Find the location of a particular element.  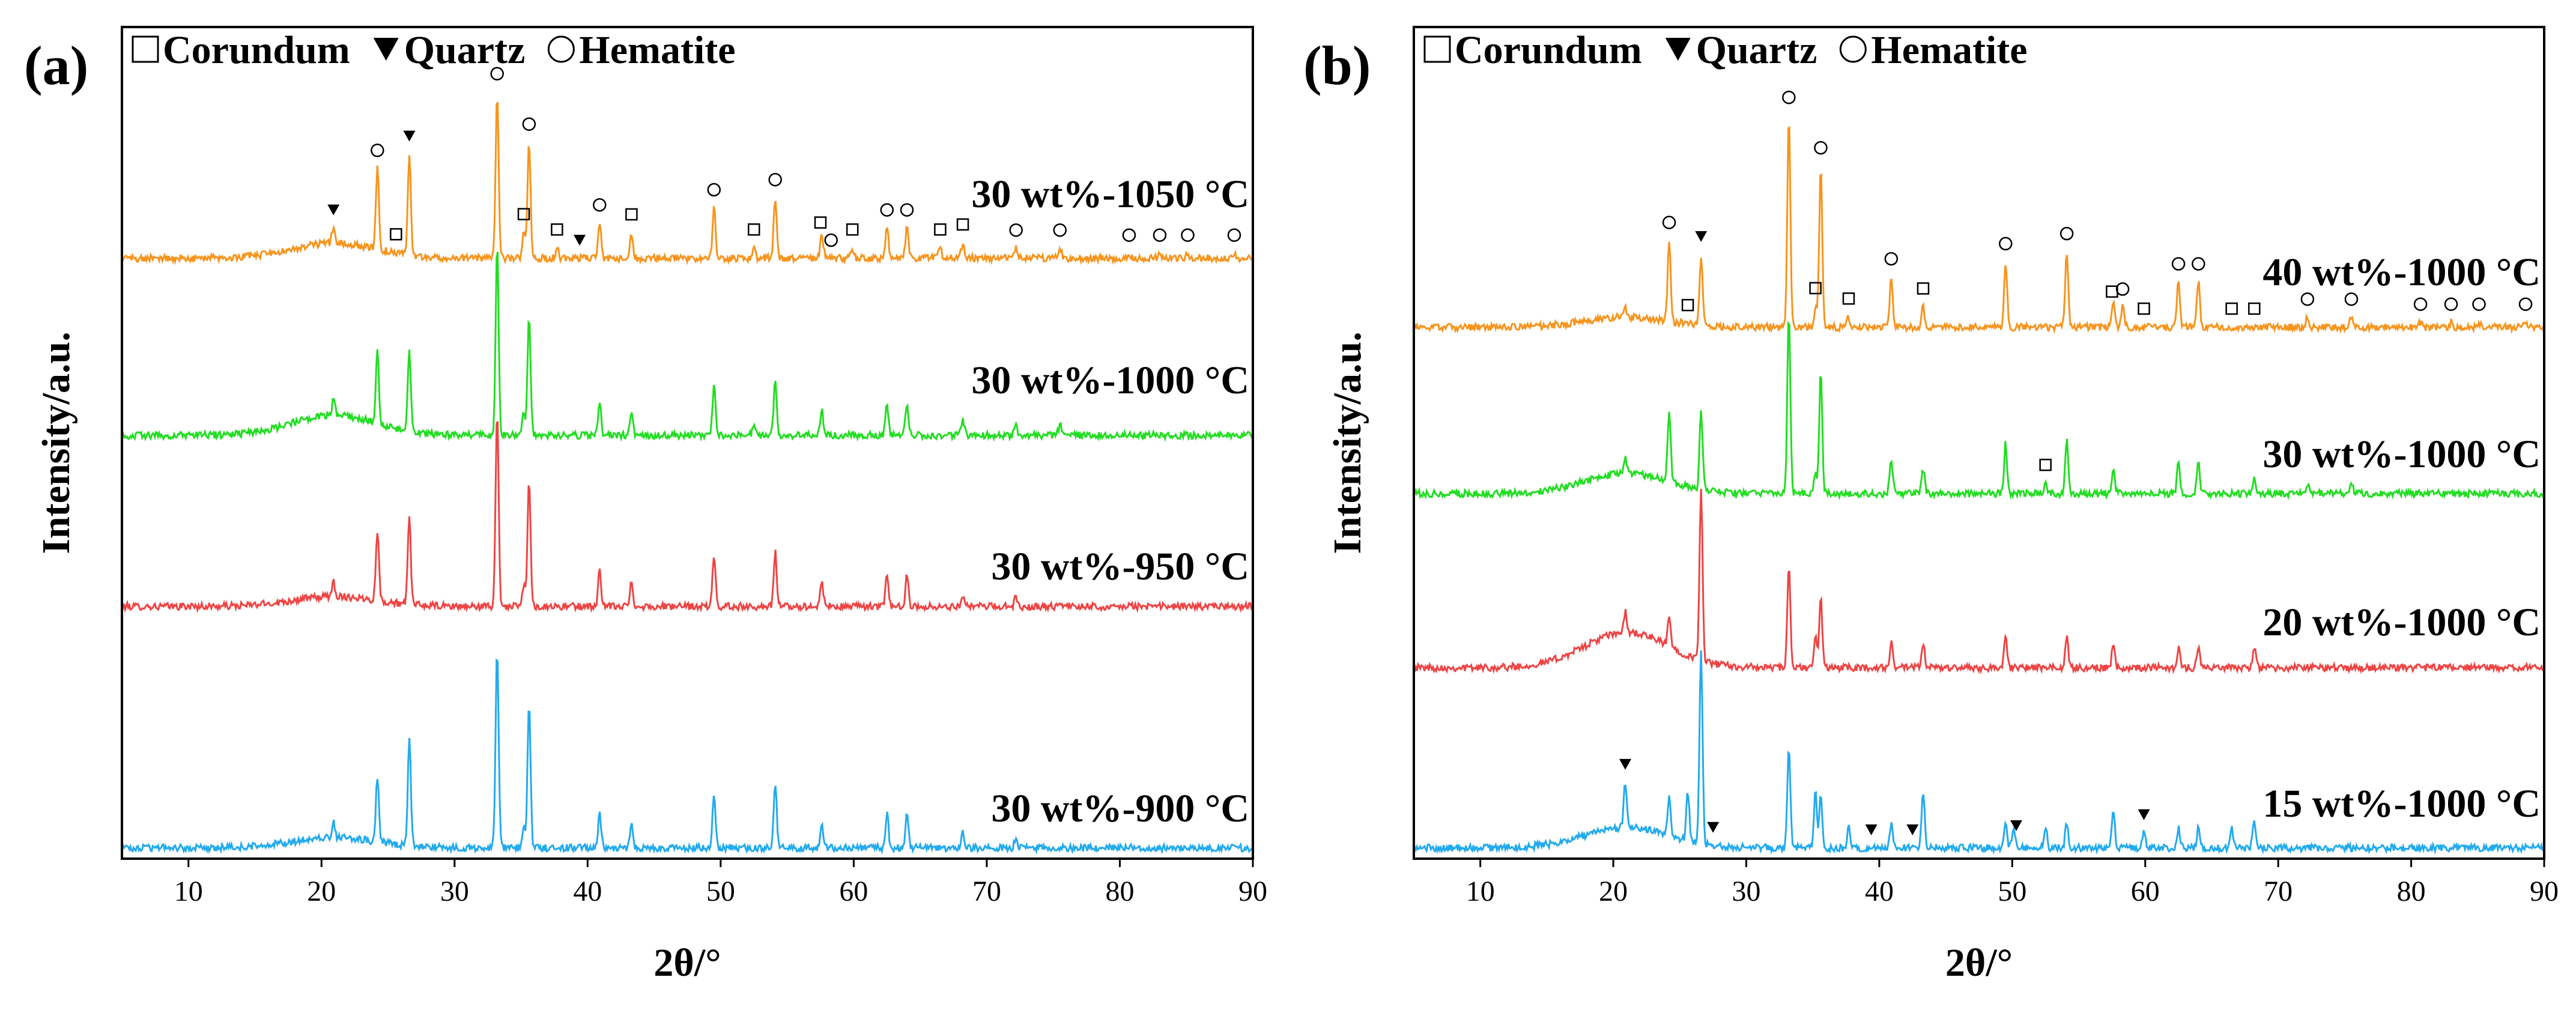

series-label: 15 wt%-1000 °C is located at coordinates (2401, 804).